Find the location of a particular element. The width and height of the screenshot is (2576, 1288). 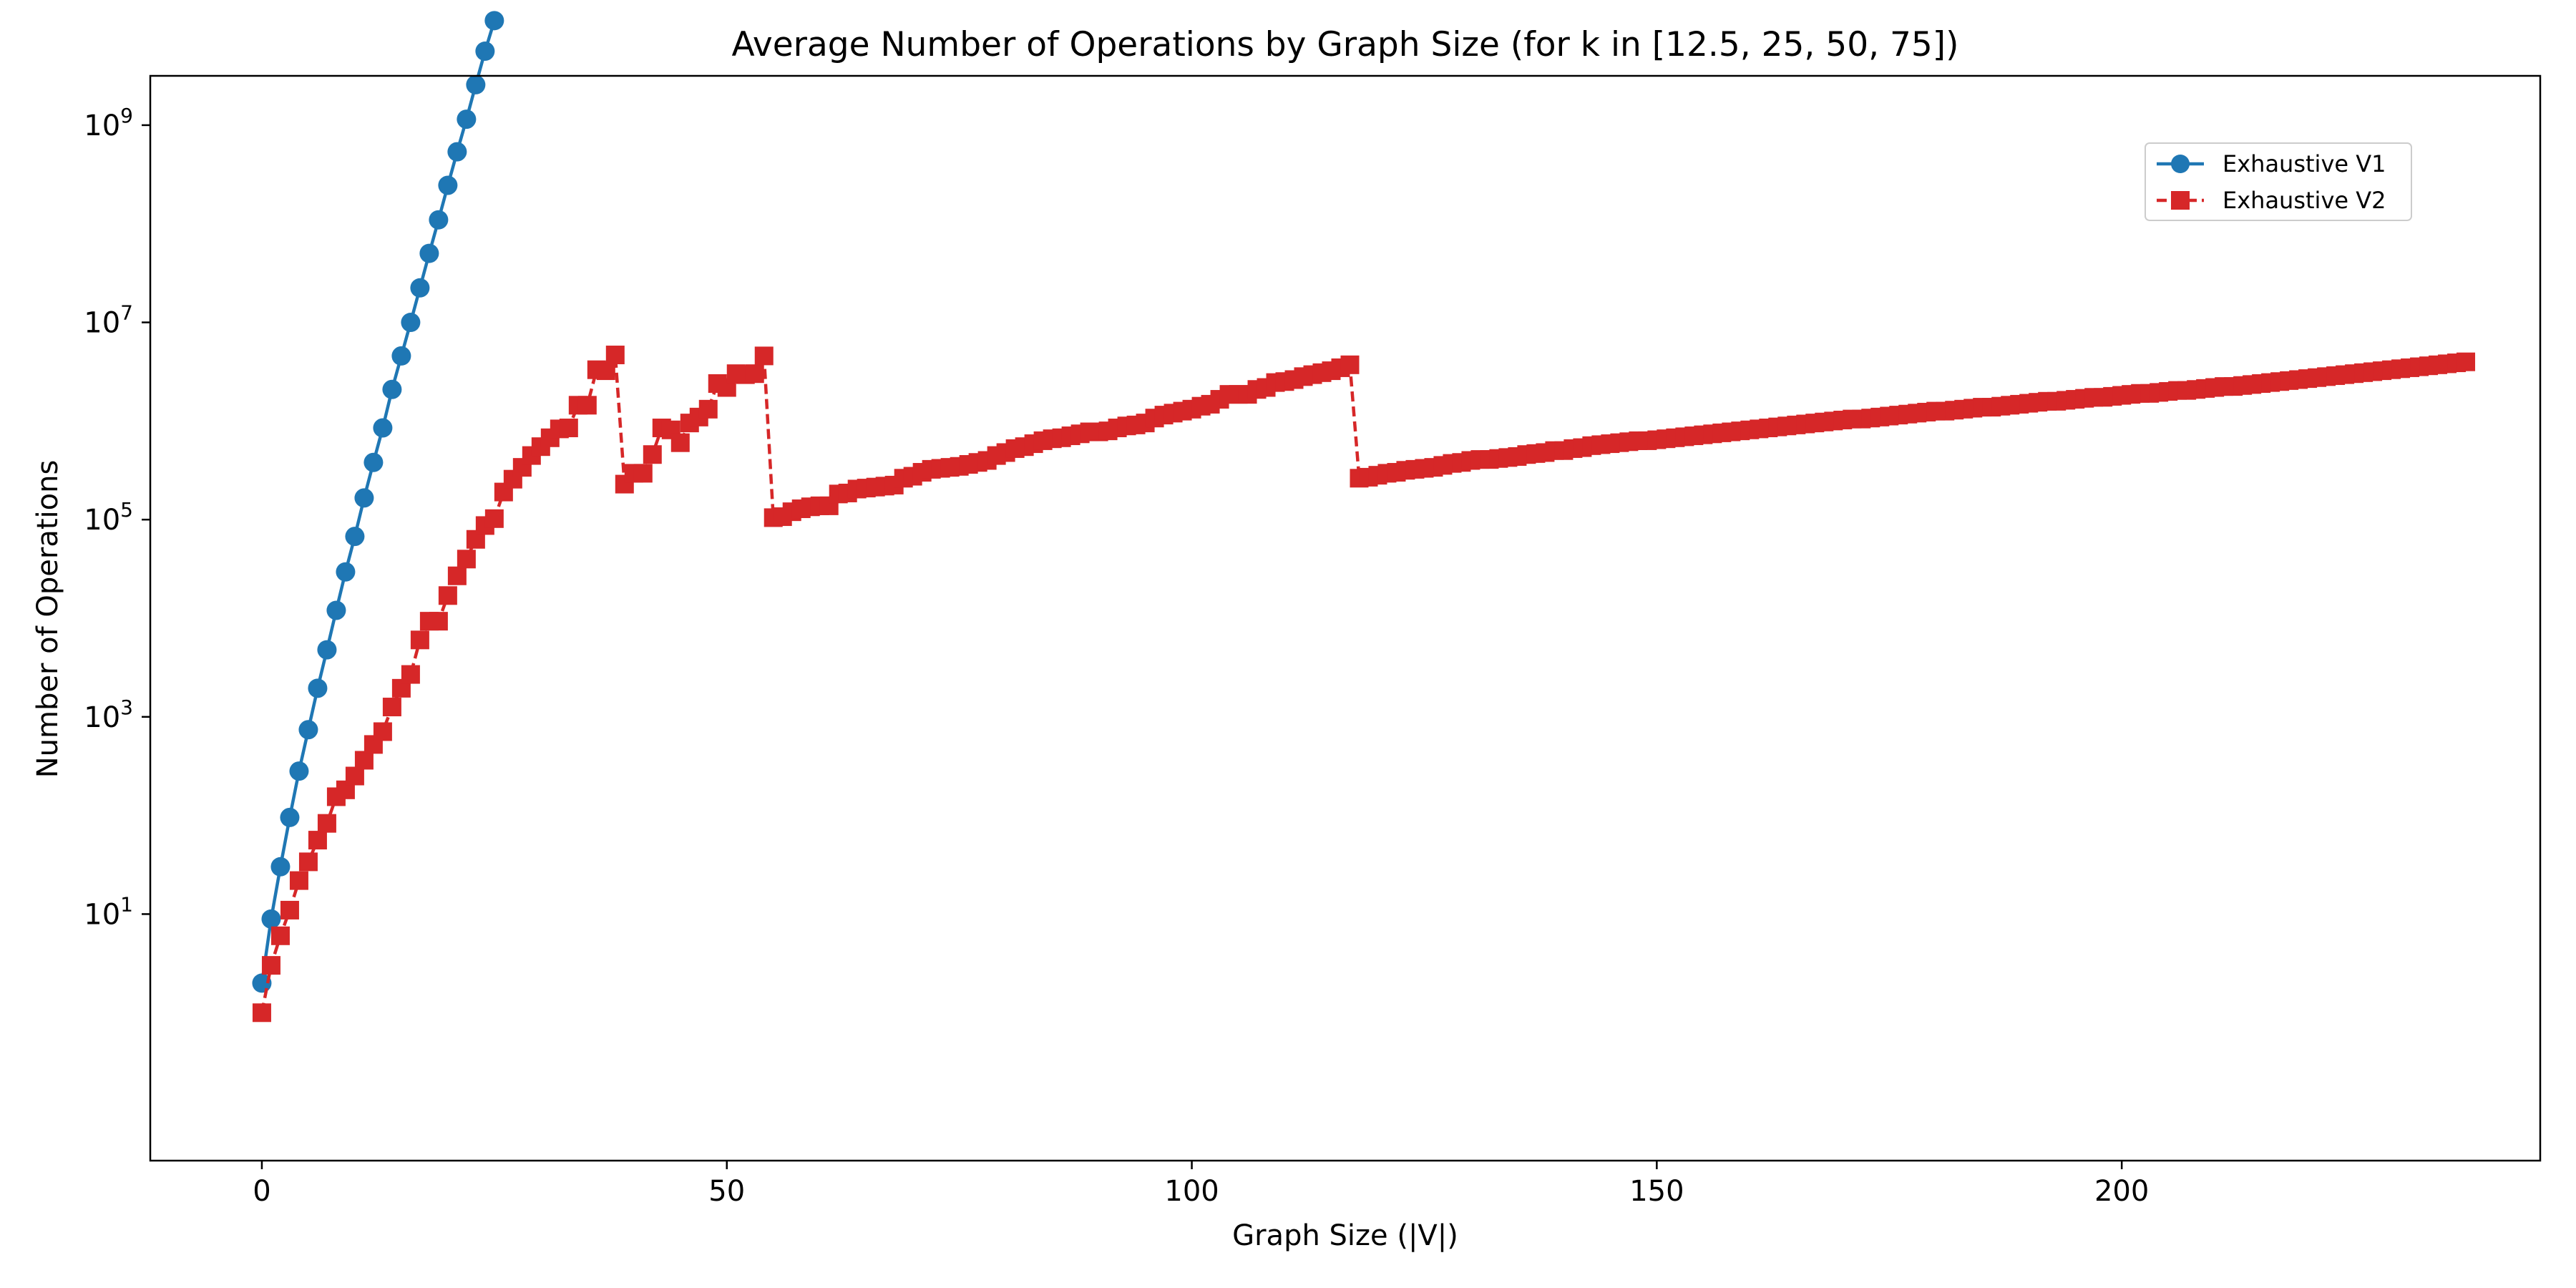

x-tick-label: 0 is located at coordinates (261, 1191).